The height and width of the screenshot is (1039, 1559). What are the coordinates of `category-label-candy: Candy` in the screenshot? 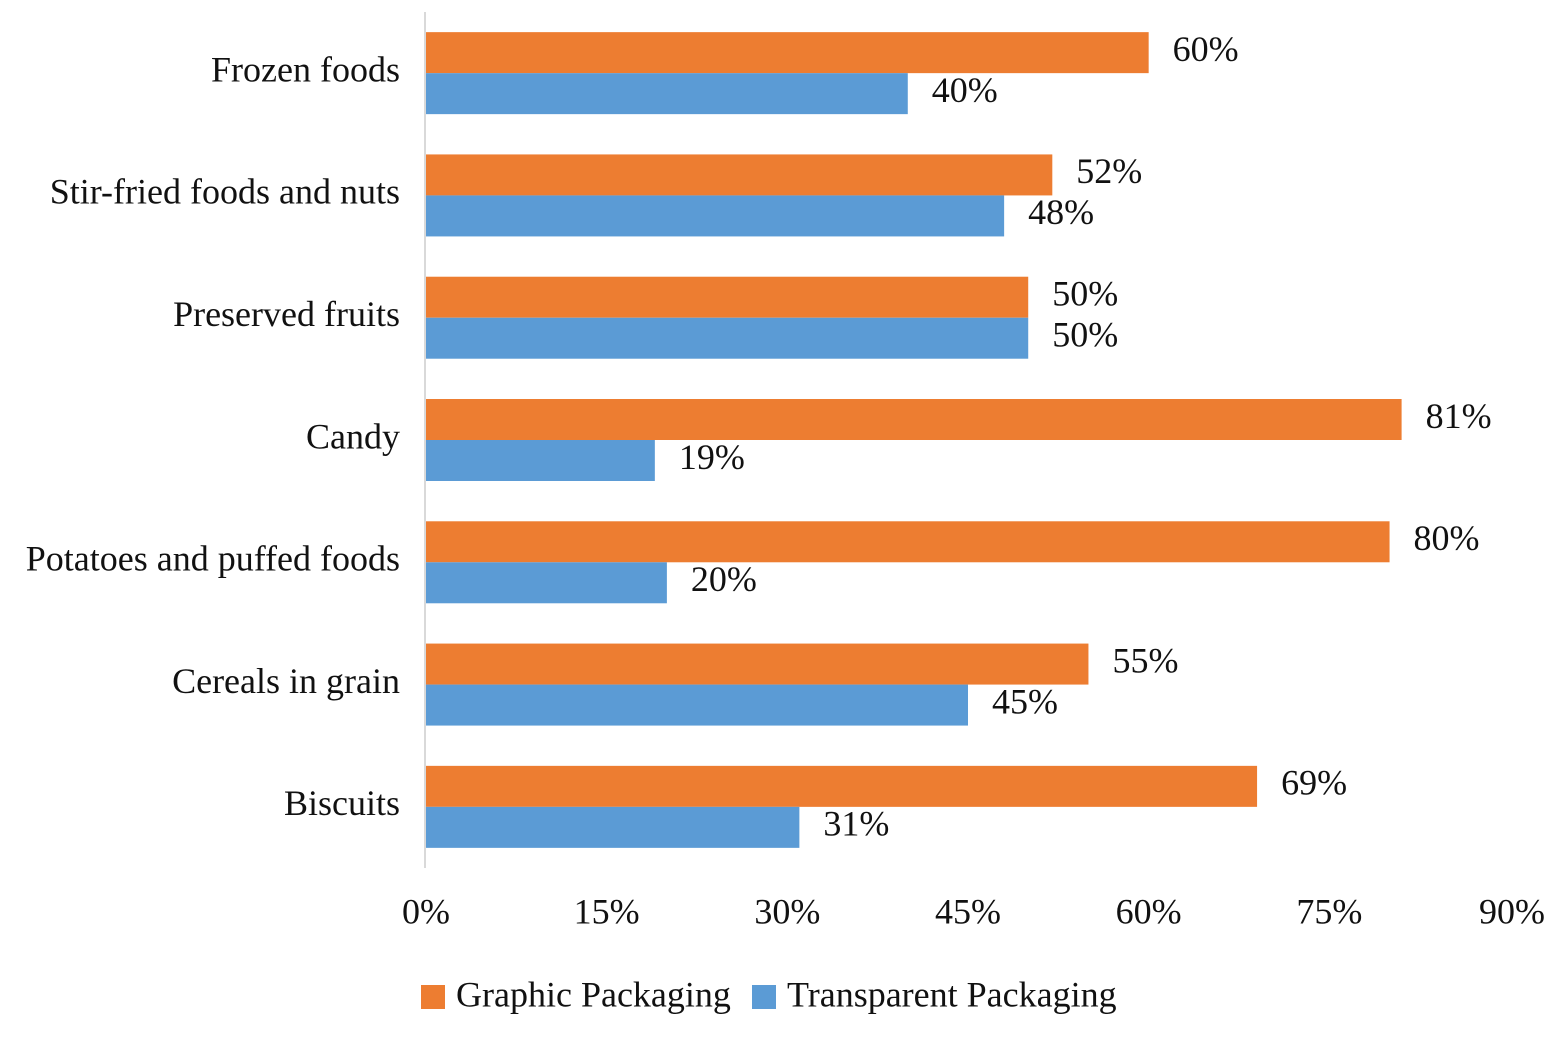 It's located at (353, 436).